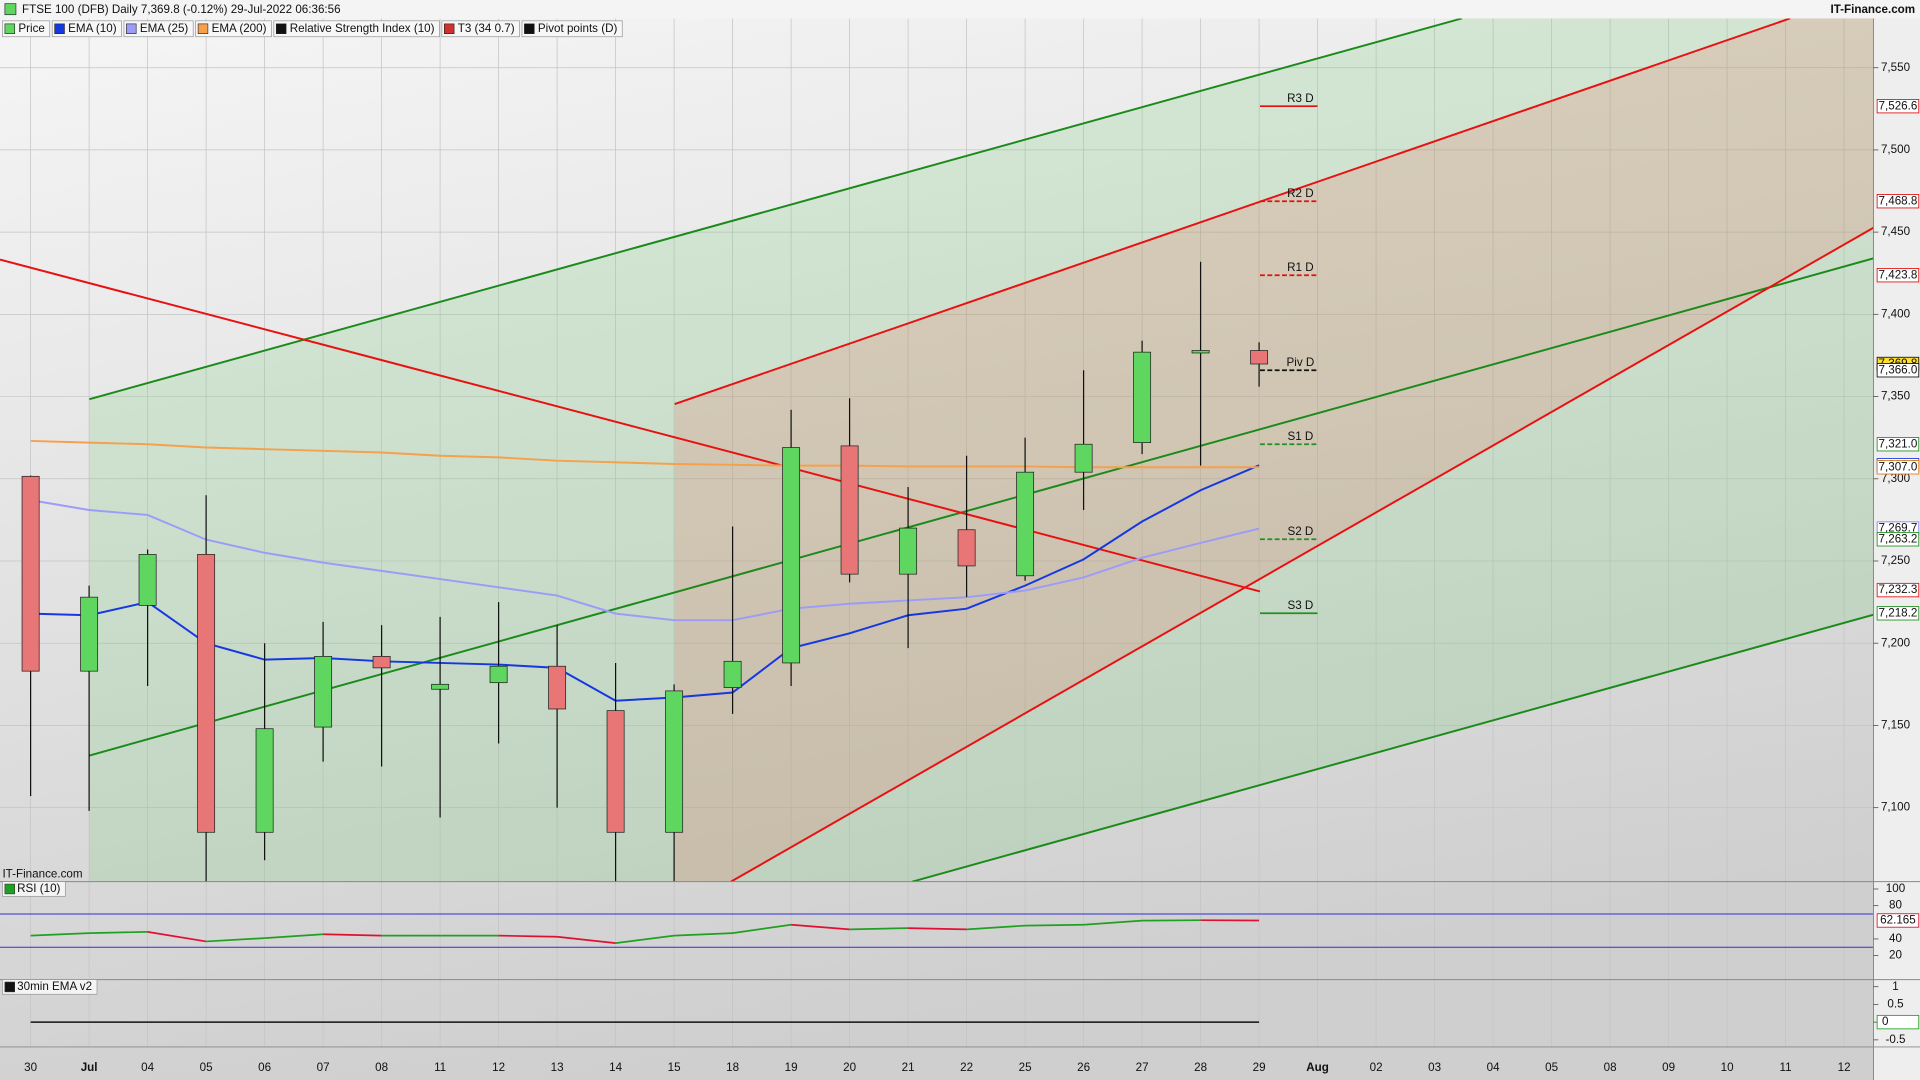 This screenshot has height=1080, width=1920. Describe the element at coordinates (1895, 938) in the screenshot. I see `y-tick-label: 40` at that location.